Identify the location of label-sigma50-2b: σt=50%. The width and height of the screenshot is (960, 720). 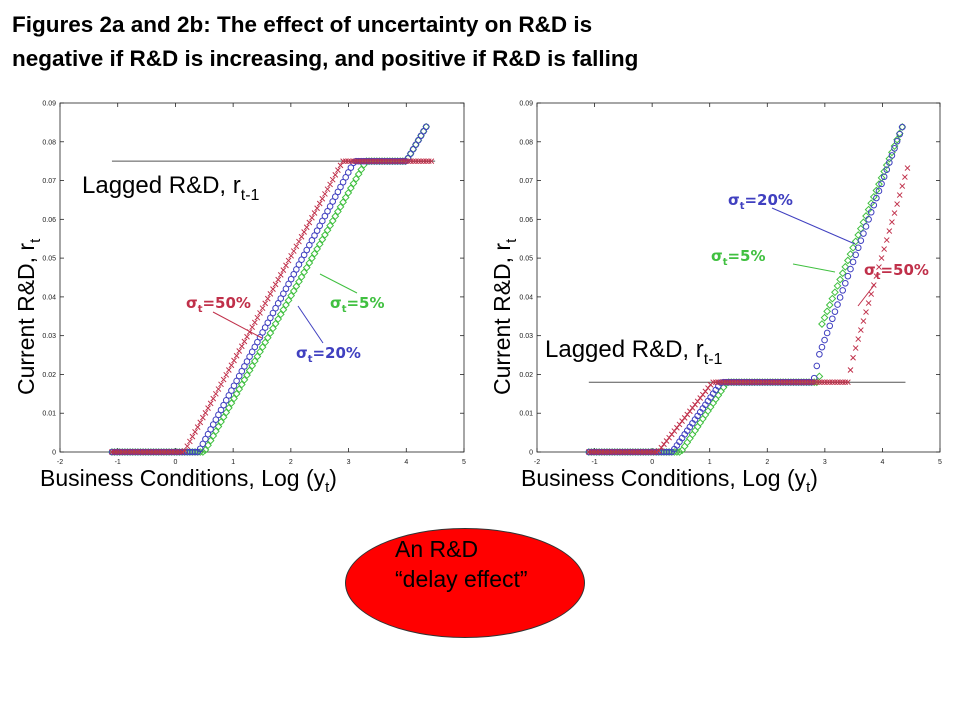
(896, 271).